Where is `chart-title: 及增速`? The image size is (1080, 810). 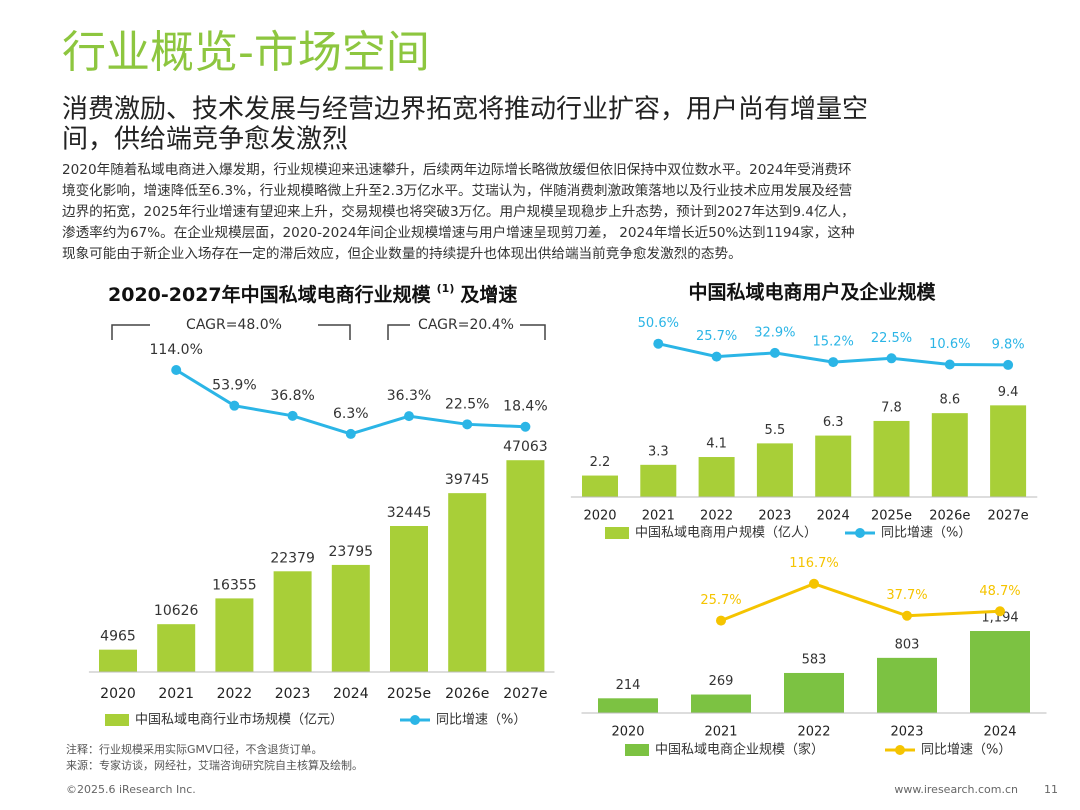 chart-title: 及增速 is located at coordinates (488, 294).